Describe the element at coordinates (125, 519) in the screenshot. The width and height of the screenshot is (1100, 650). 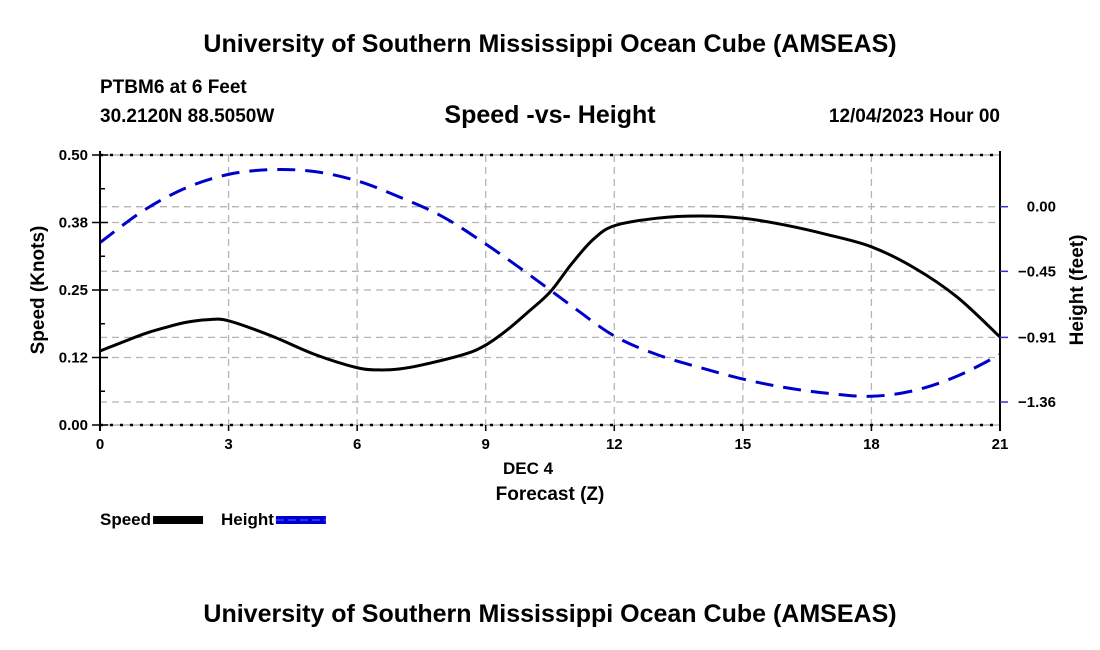
I see `legend-label-speed: Speed` at that location.